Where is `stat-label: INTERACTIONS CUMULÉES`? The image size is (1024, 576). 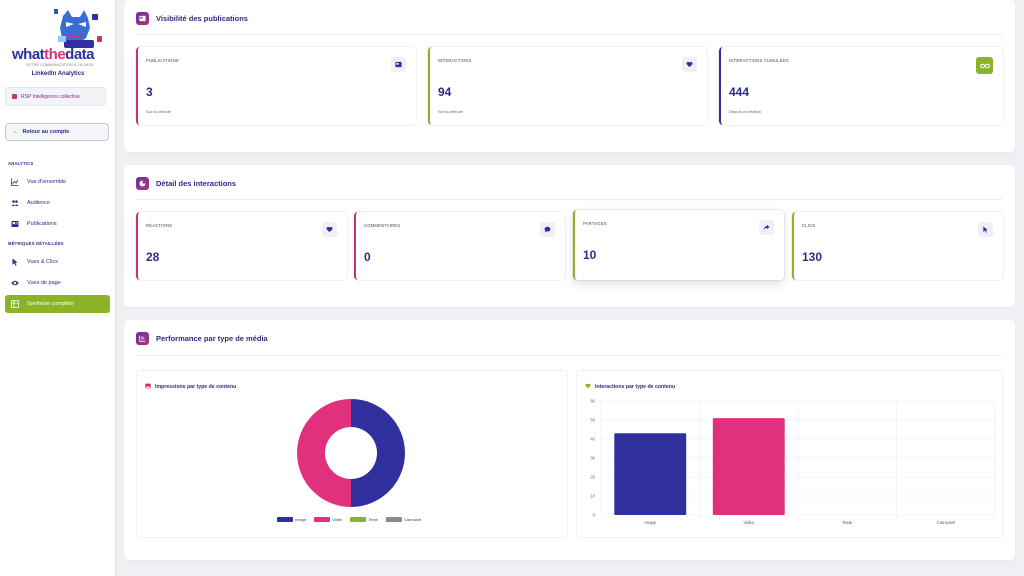
stat-label: INTERACTIONS CUMULÉES is located at coordinates (759, 60).